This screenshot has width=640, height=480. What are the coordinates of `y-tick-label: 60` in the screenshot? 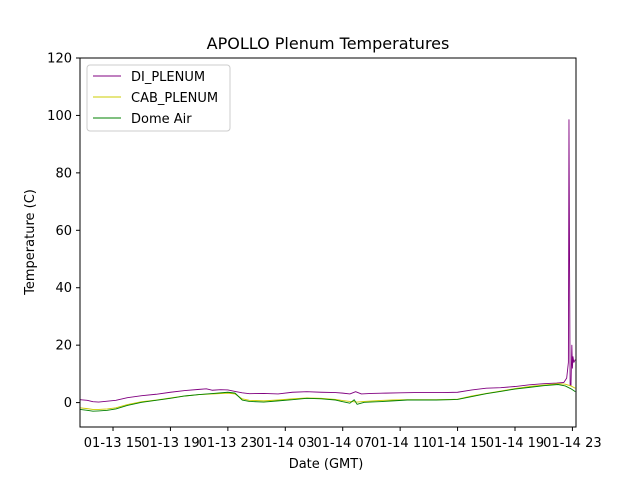 It's located at (63, 231).